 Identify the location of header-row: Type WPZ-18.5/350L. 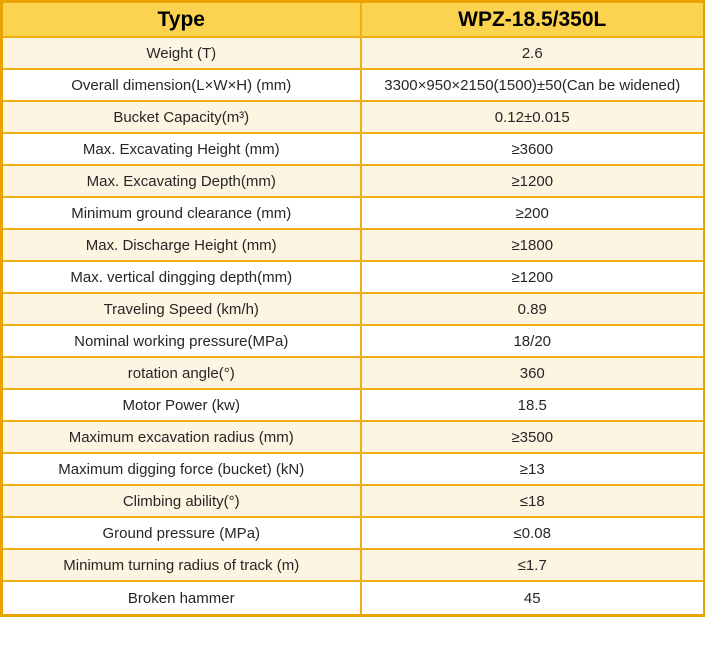
(352, 19).